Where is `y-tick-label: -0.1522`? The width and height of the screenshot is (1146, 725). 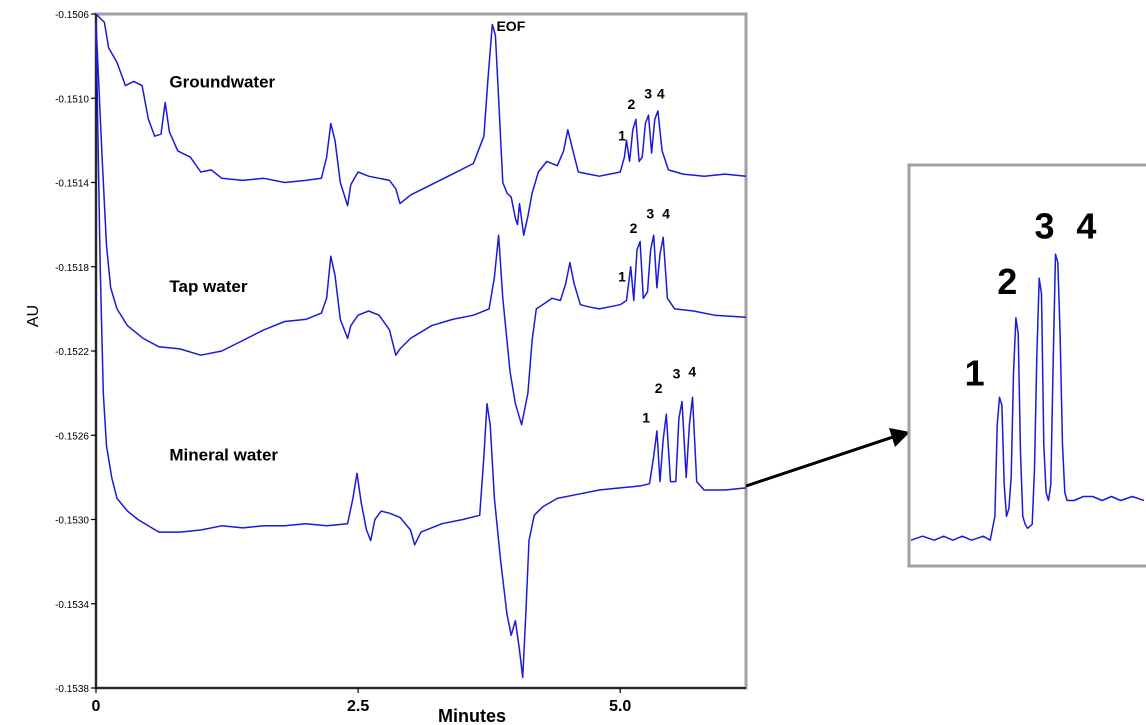 y-tick-label: -0.1522 is located at coordinates (72, 352).